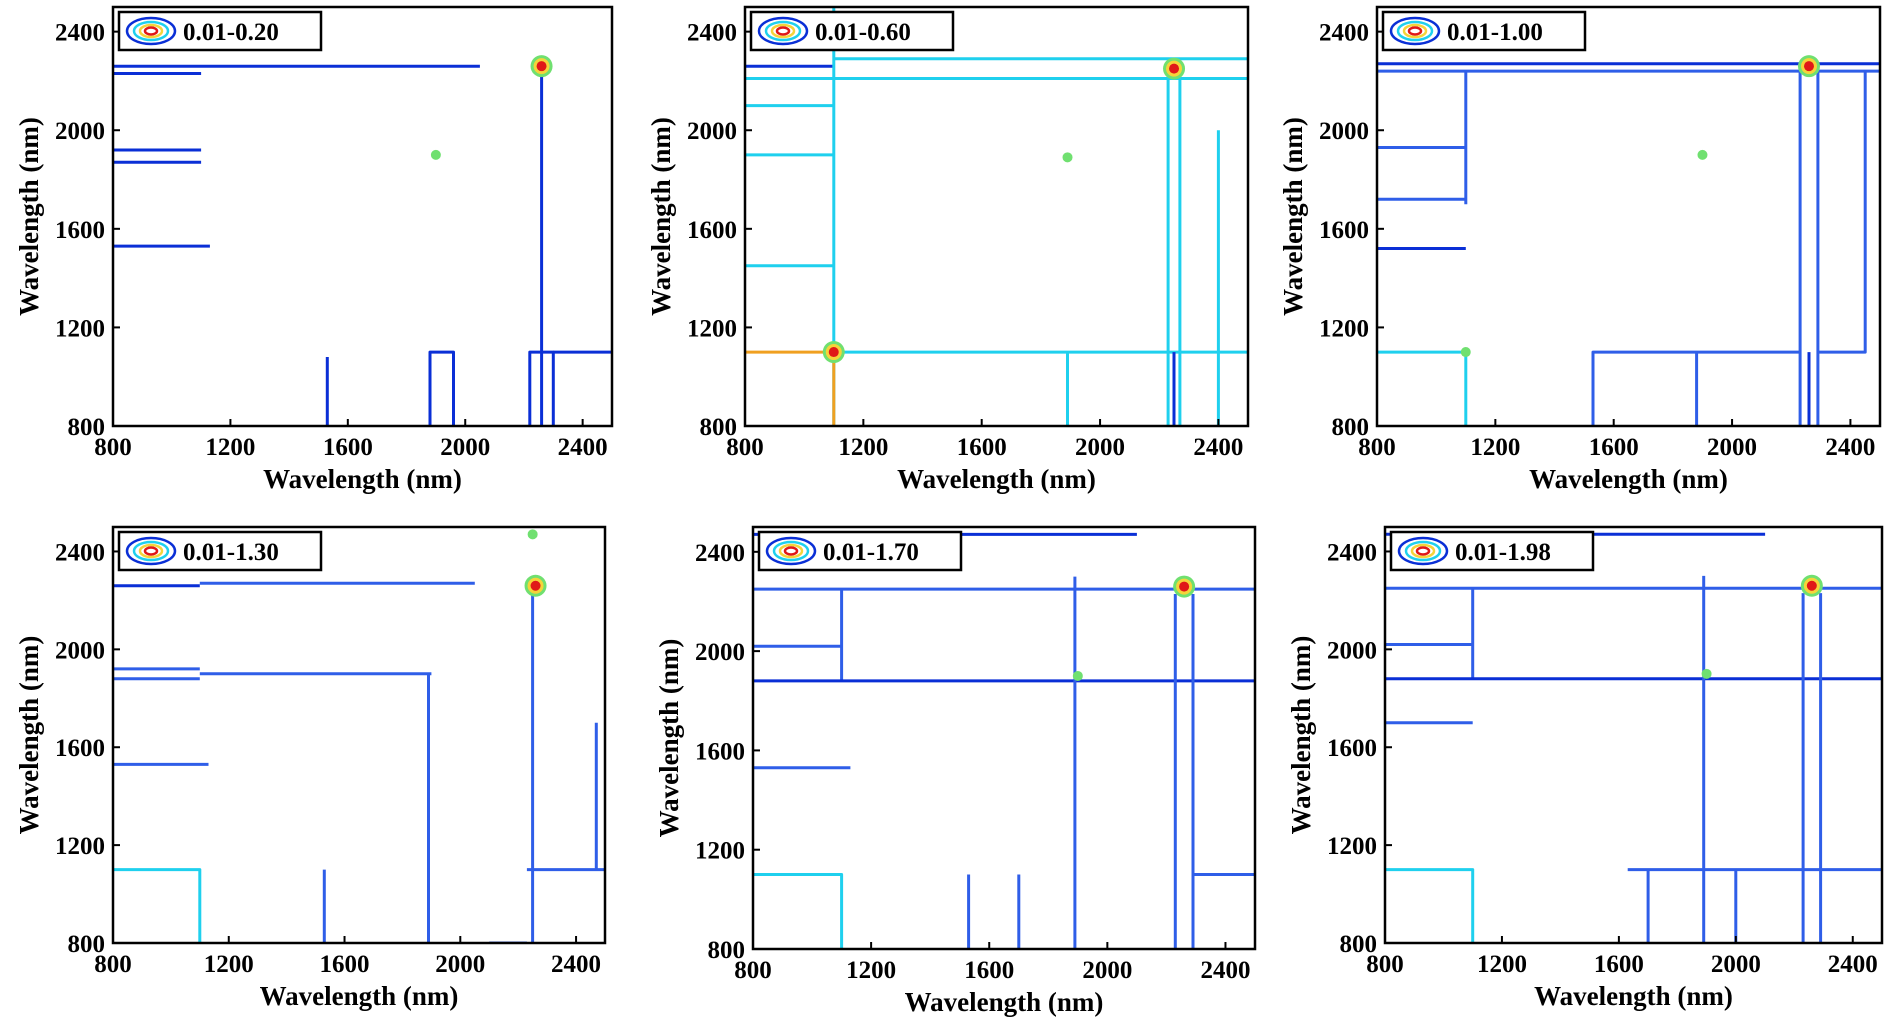 This screenshot has height=1035, width=1895. Describe the element at coordinates (860, 551) in the screenshot. I see `legend: 0.01-1.70` at that location.